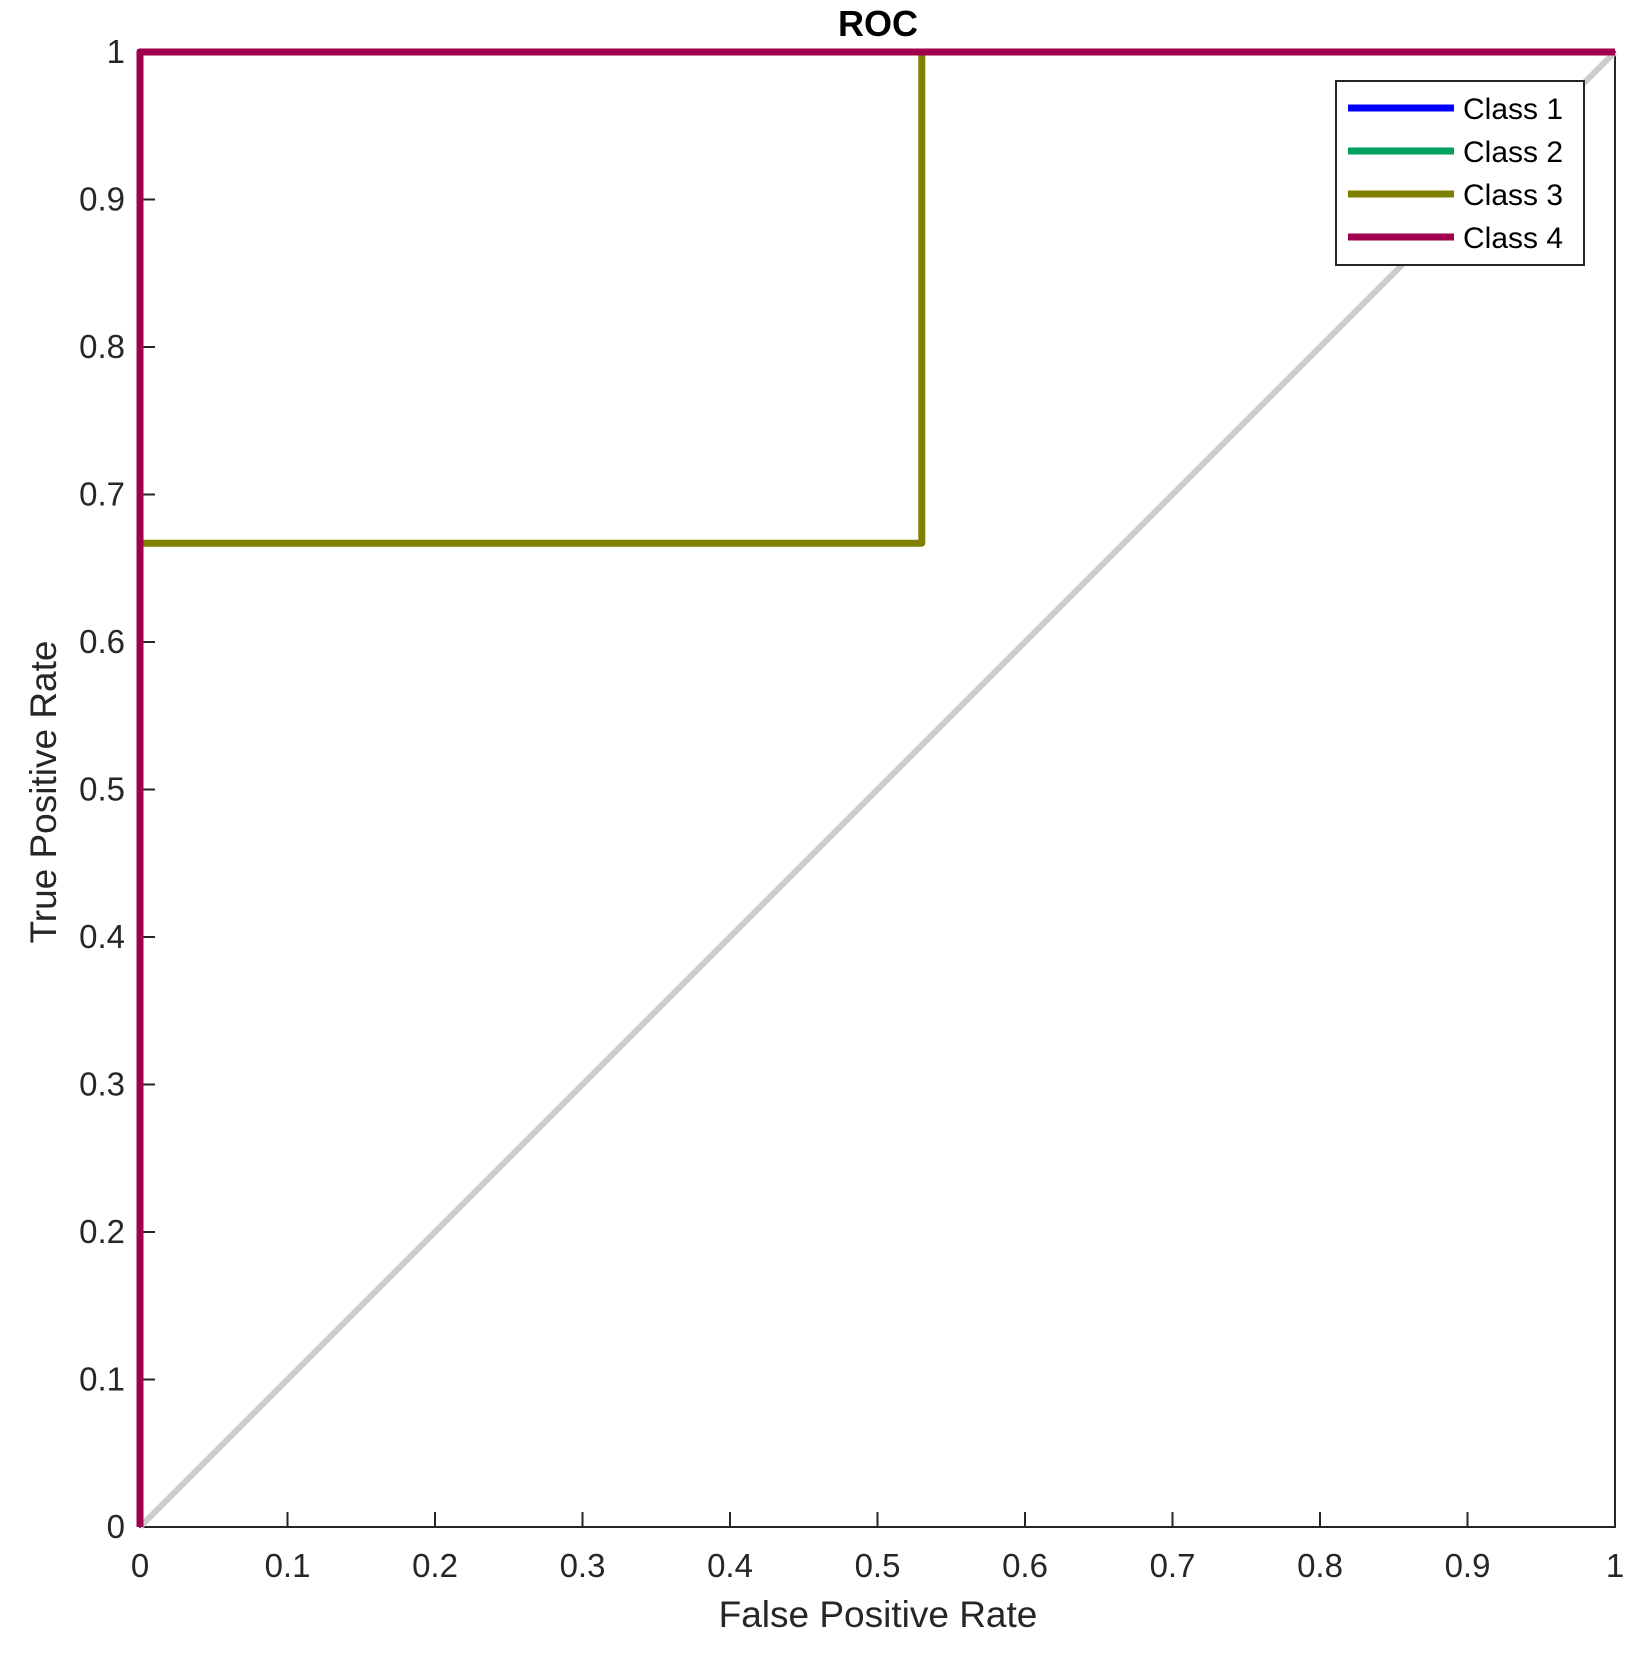 This screenshot has width=1642, height=1653. What do you see at coordinates (1460, 173) in the screenshot?
I see `legend: Class 1 Class 2 Class 3 Class 4` at bounding box center [1460, 173].